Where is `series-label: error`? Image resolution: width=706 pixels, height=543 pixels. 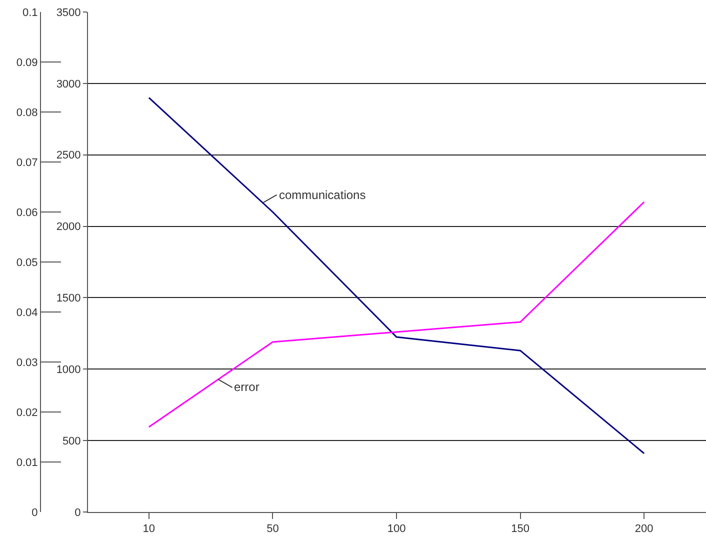
series-label: error is located at coordinates (247, 387).